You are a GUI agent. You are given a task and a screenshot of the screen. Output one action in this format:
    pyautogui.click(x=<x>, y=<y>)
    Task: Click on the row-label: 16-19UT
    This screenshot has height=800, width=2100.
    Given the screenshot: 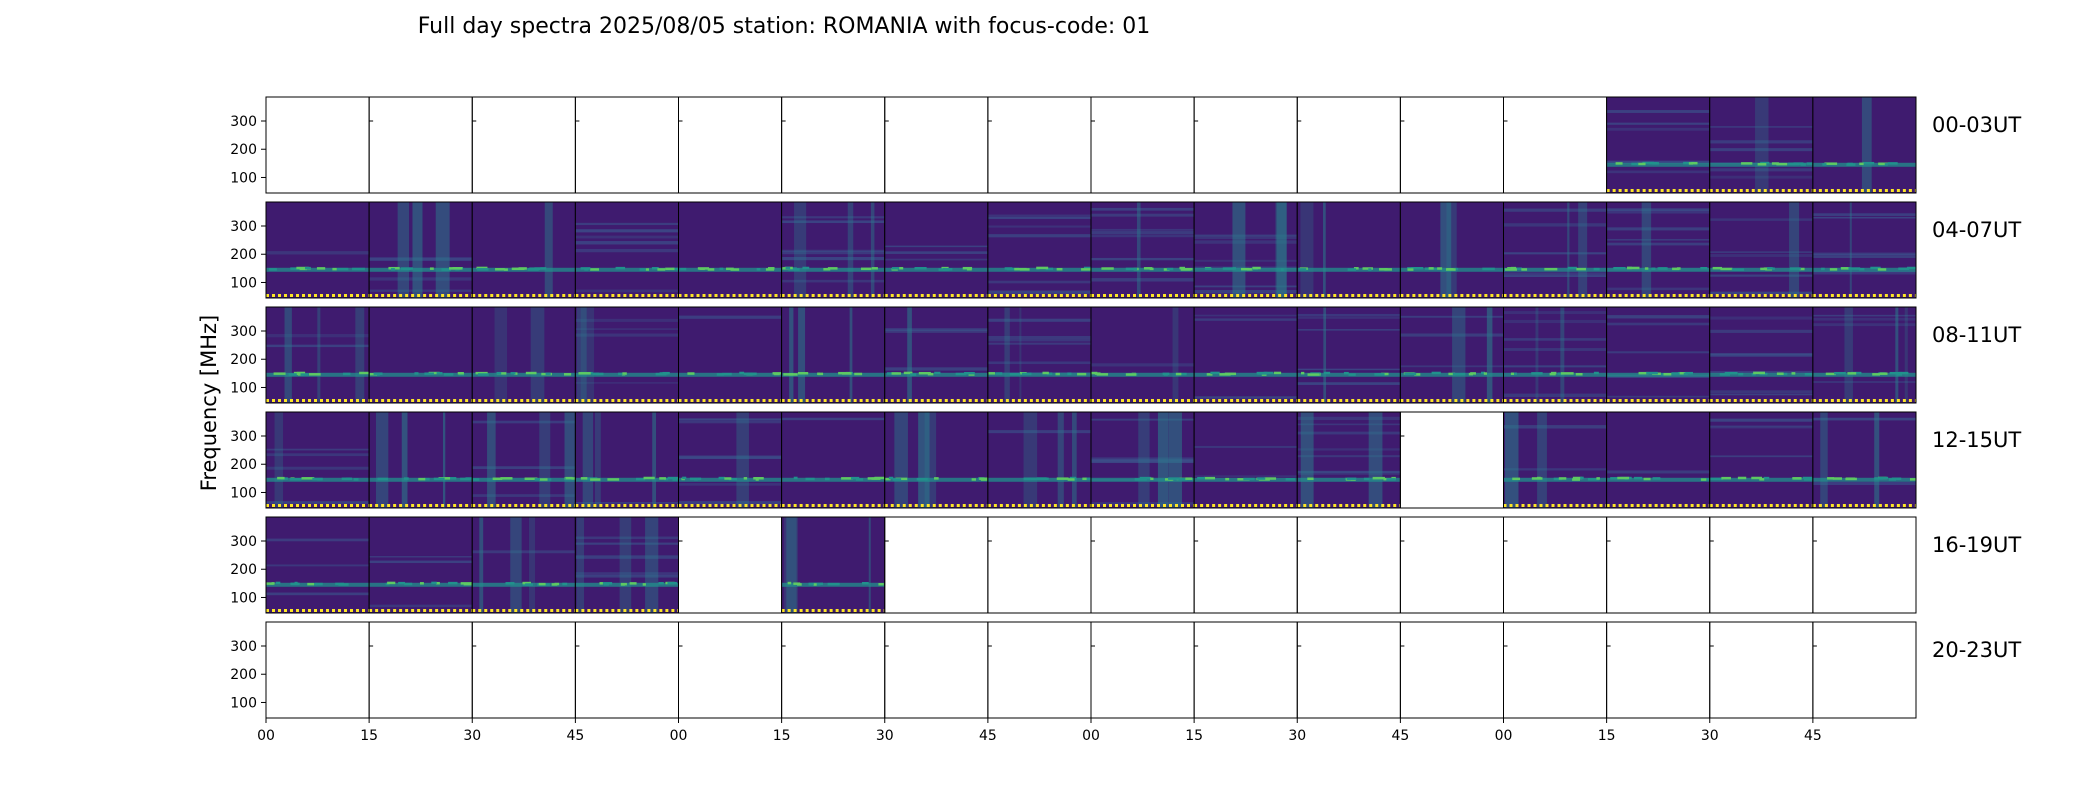 What is the action you would take?
    pyautogui.click(x=1976, y=545)
    